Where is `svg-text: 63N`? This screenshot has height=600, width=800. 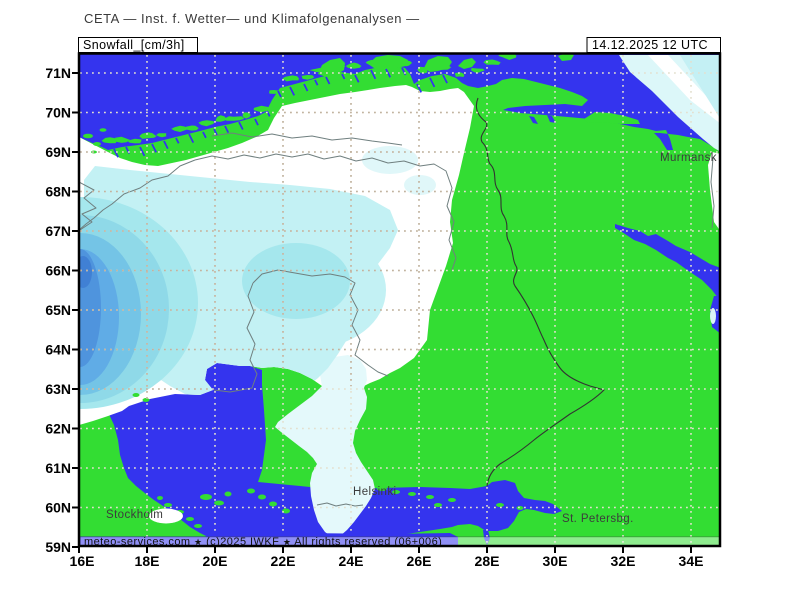
svg-text: 63N is located at coordinates (58, 389).